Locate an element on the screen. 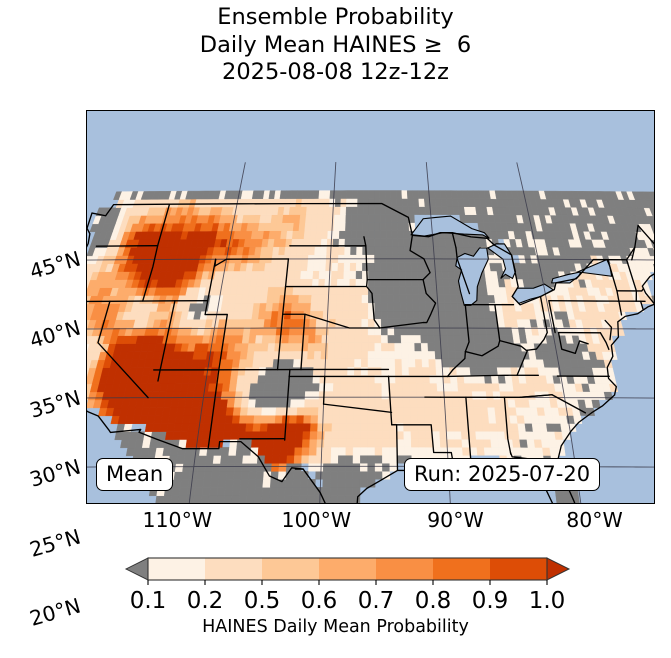 The width and height of the screenshot is (671, 658). colorbar-under-extend is located at coordinates (136, 569).